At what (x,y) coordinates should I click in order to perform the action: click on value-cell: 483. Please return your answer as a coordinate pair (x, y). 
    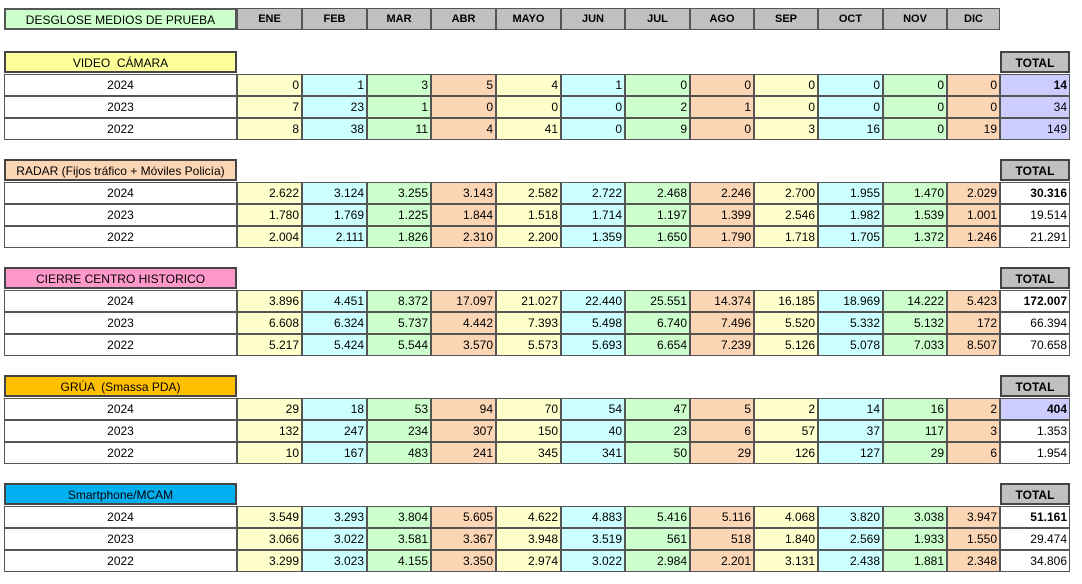
    Looking at the image, I should click on (399, 453).